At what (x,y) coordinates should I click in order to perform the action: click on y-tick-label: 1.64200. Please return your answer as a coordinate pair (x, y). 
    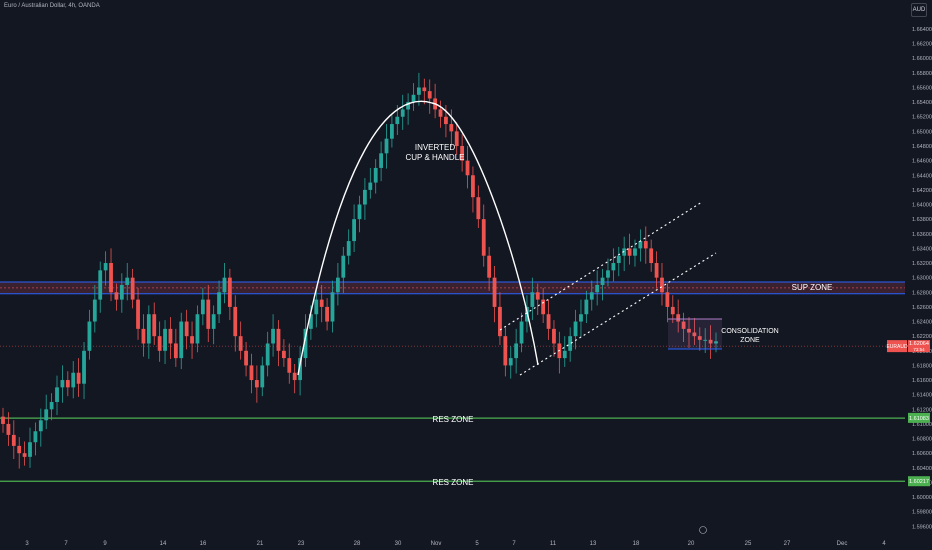
    Looking at the image, I should click on (922, 191).